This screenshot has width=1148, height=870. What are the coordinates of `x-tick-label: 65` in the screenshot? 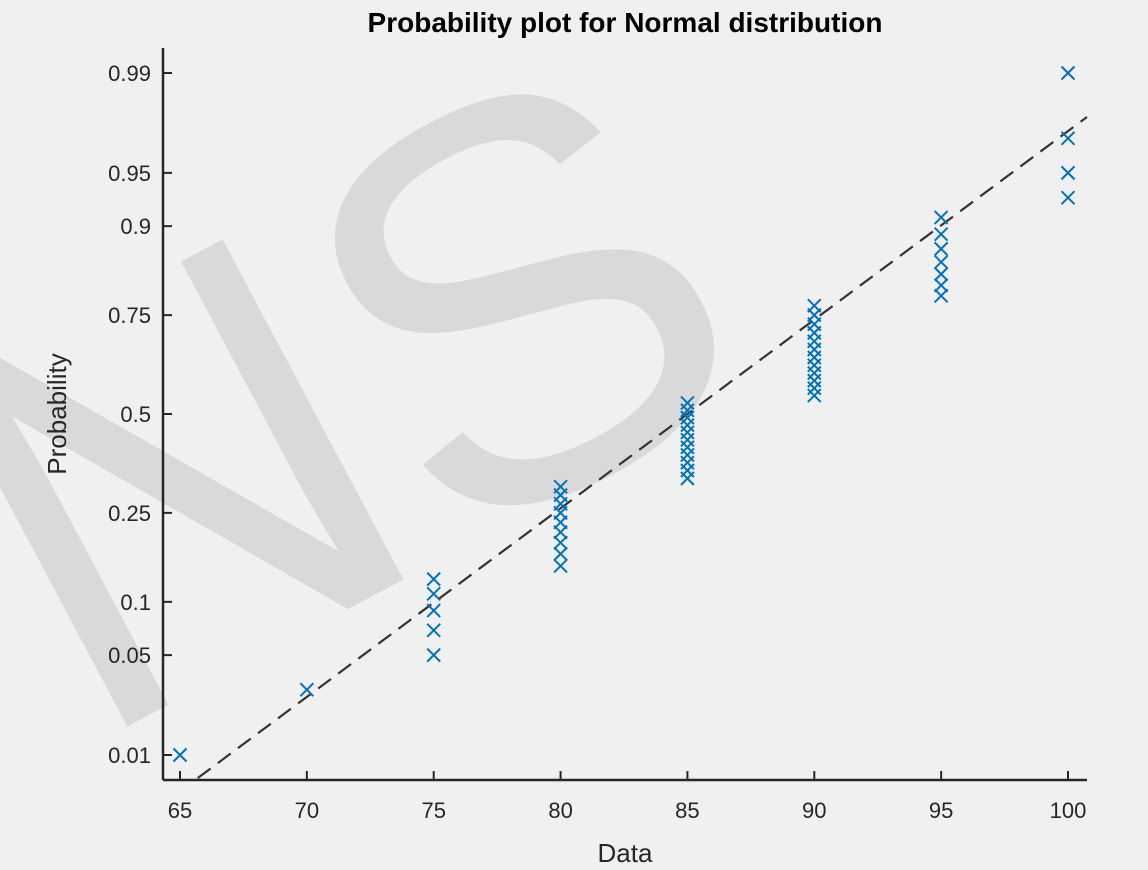 It's located at (180, 810).